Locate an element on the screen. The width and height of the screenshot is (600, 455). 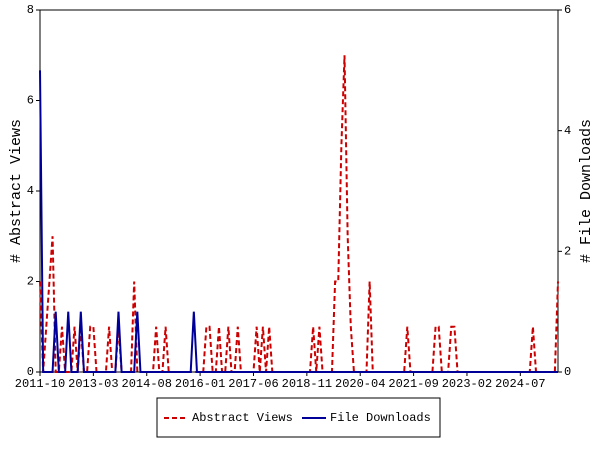
x-tick-label: 2016-01 is located at coordinates (200, 384).